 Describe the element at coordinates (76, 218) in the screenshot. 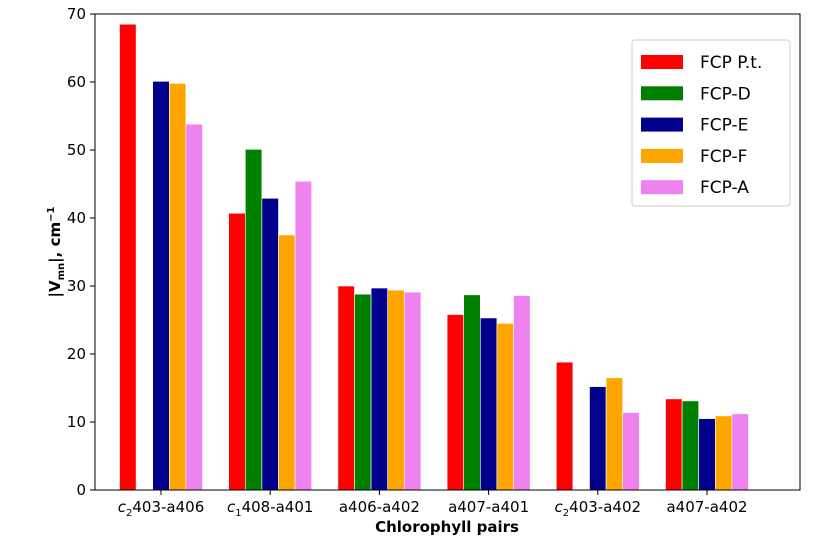

I see `y-tick-label: 40` at that location.